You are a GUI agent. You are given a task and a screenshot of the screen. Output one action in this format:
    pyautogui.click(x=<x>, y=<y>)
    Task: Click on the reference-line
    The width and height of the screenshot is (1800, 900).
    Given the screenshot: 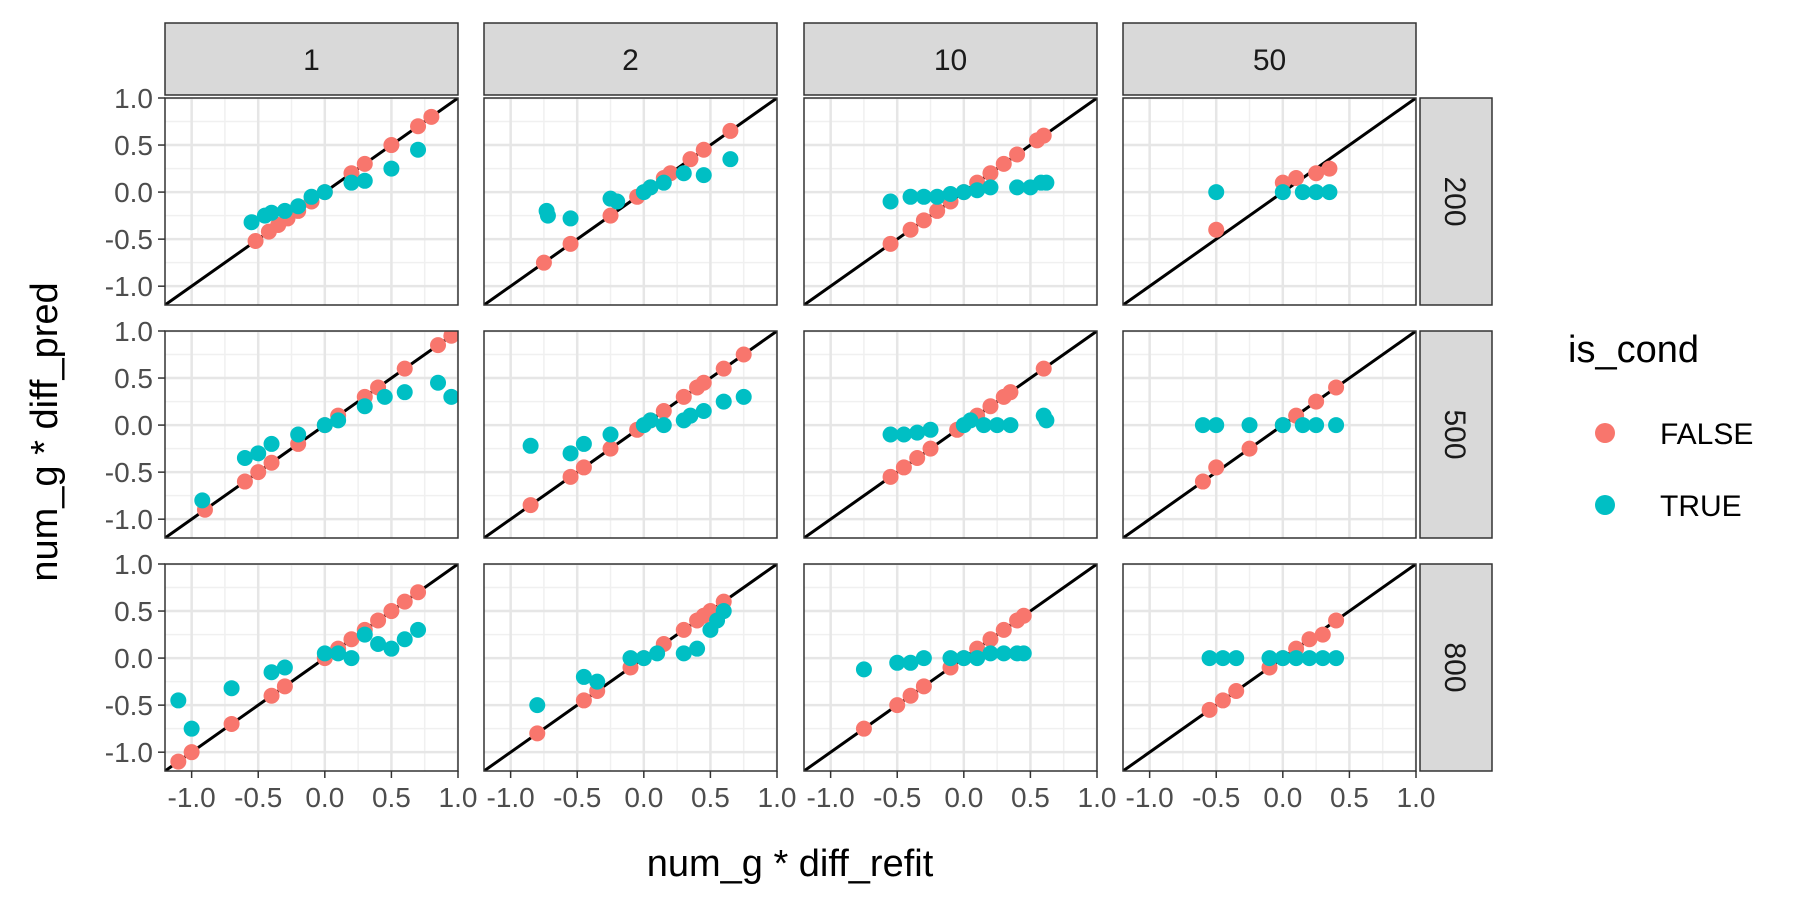 What is the action you would take?
    pyautogui.click(x=1269, y=434)
    